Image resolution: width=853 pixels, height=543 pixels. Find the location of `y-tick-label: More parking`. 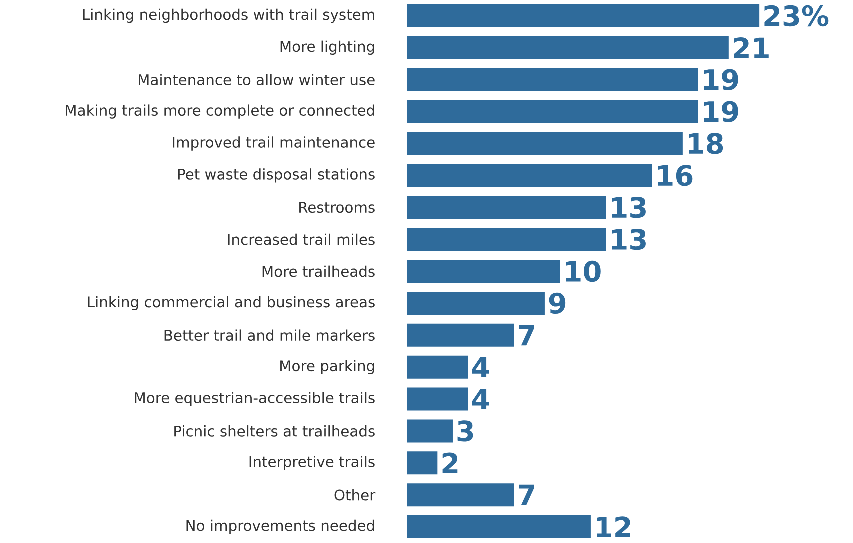

y-tick-label: More parking is located at coordinates (327, 367).